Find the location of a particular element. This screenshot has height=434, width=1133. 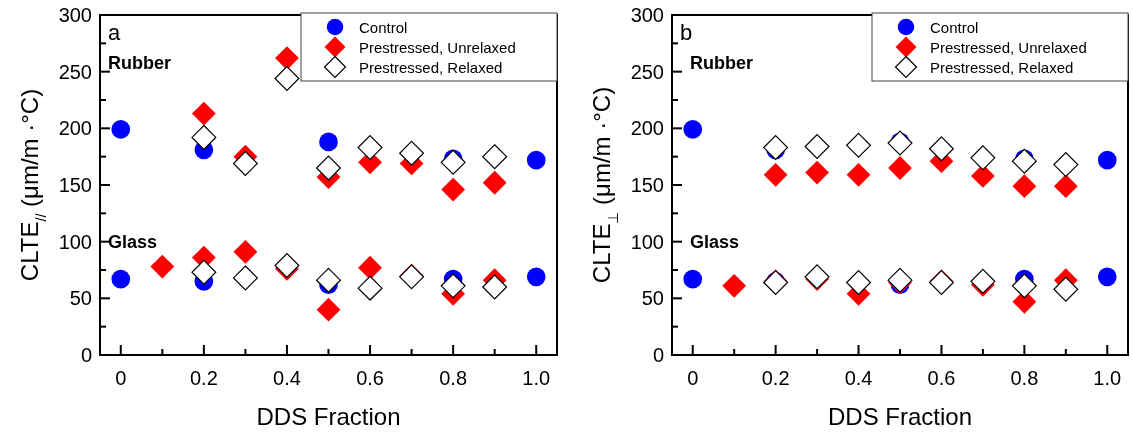

annotation: b is located at coordinates (686, 32).